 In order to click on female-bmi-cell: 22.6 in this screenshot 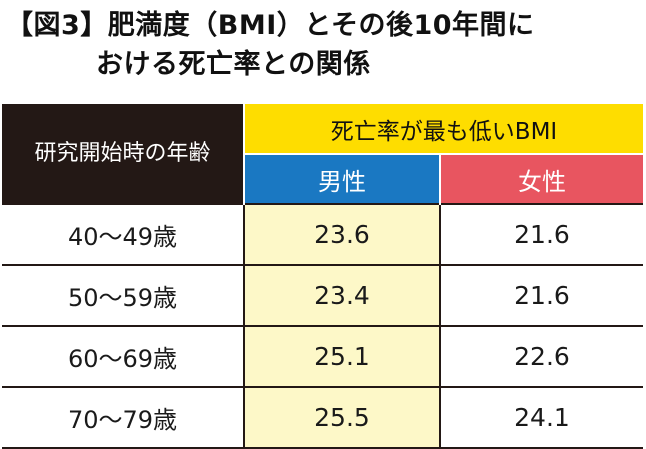, I will do `click(541, 356)`.